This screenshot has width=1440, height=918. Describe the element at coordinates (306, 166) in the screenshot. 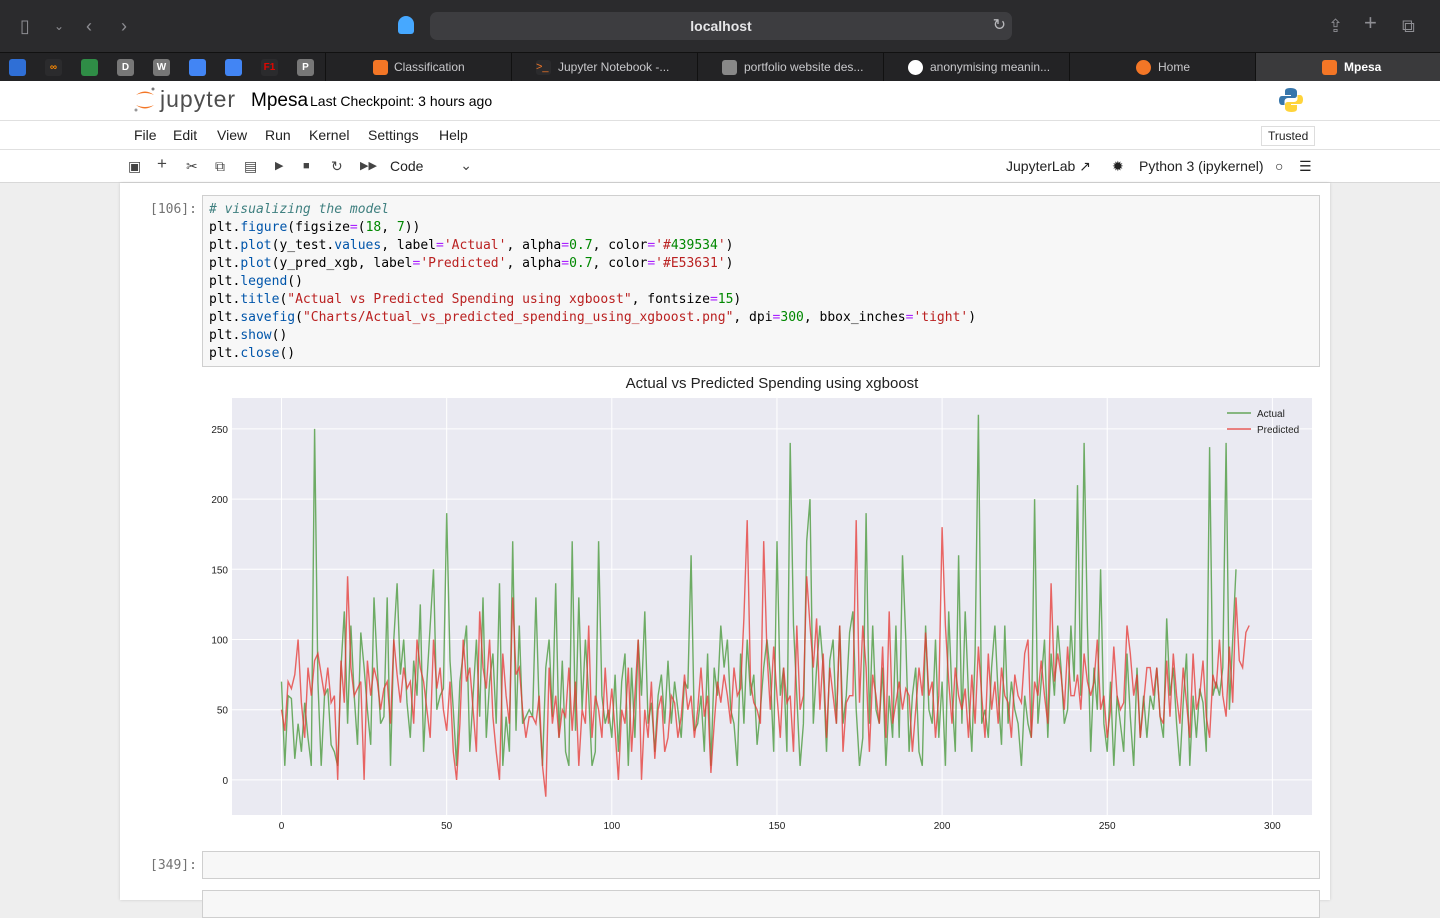

I see `stop-icon: ■` at that location.